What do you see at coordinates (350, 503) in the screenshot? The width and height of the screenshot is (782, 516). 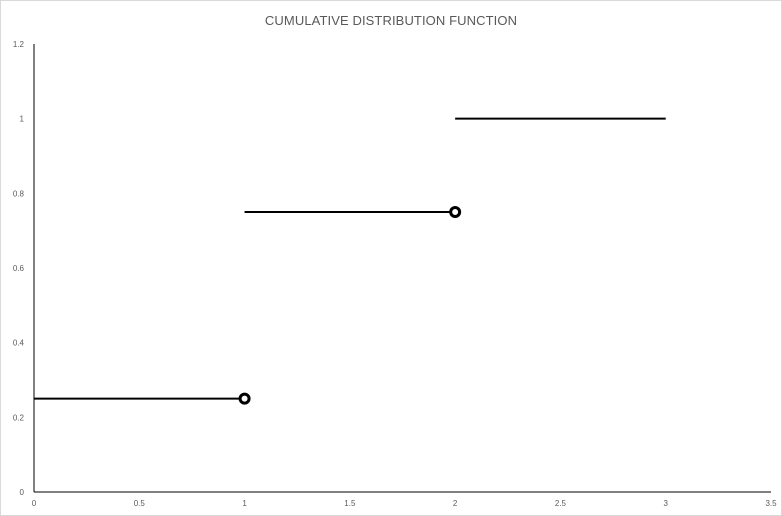 I see `x-tick-label: 1.5` at bounding box center [350, 503].